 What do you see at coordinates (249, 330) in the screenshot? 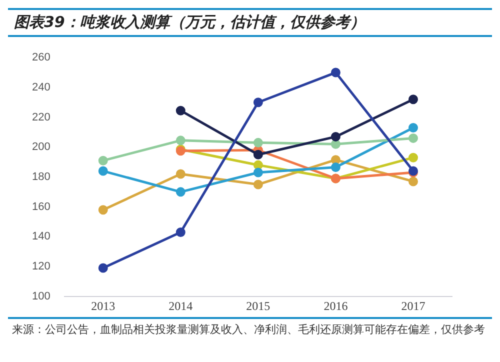
I see `source-note: 来源：公司公告，血制品相关投浆量测算及收入、净利润、毛利还原测算可能存在偏差，仅供参考` at bounding box center [249, 330].